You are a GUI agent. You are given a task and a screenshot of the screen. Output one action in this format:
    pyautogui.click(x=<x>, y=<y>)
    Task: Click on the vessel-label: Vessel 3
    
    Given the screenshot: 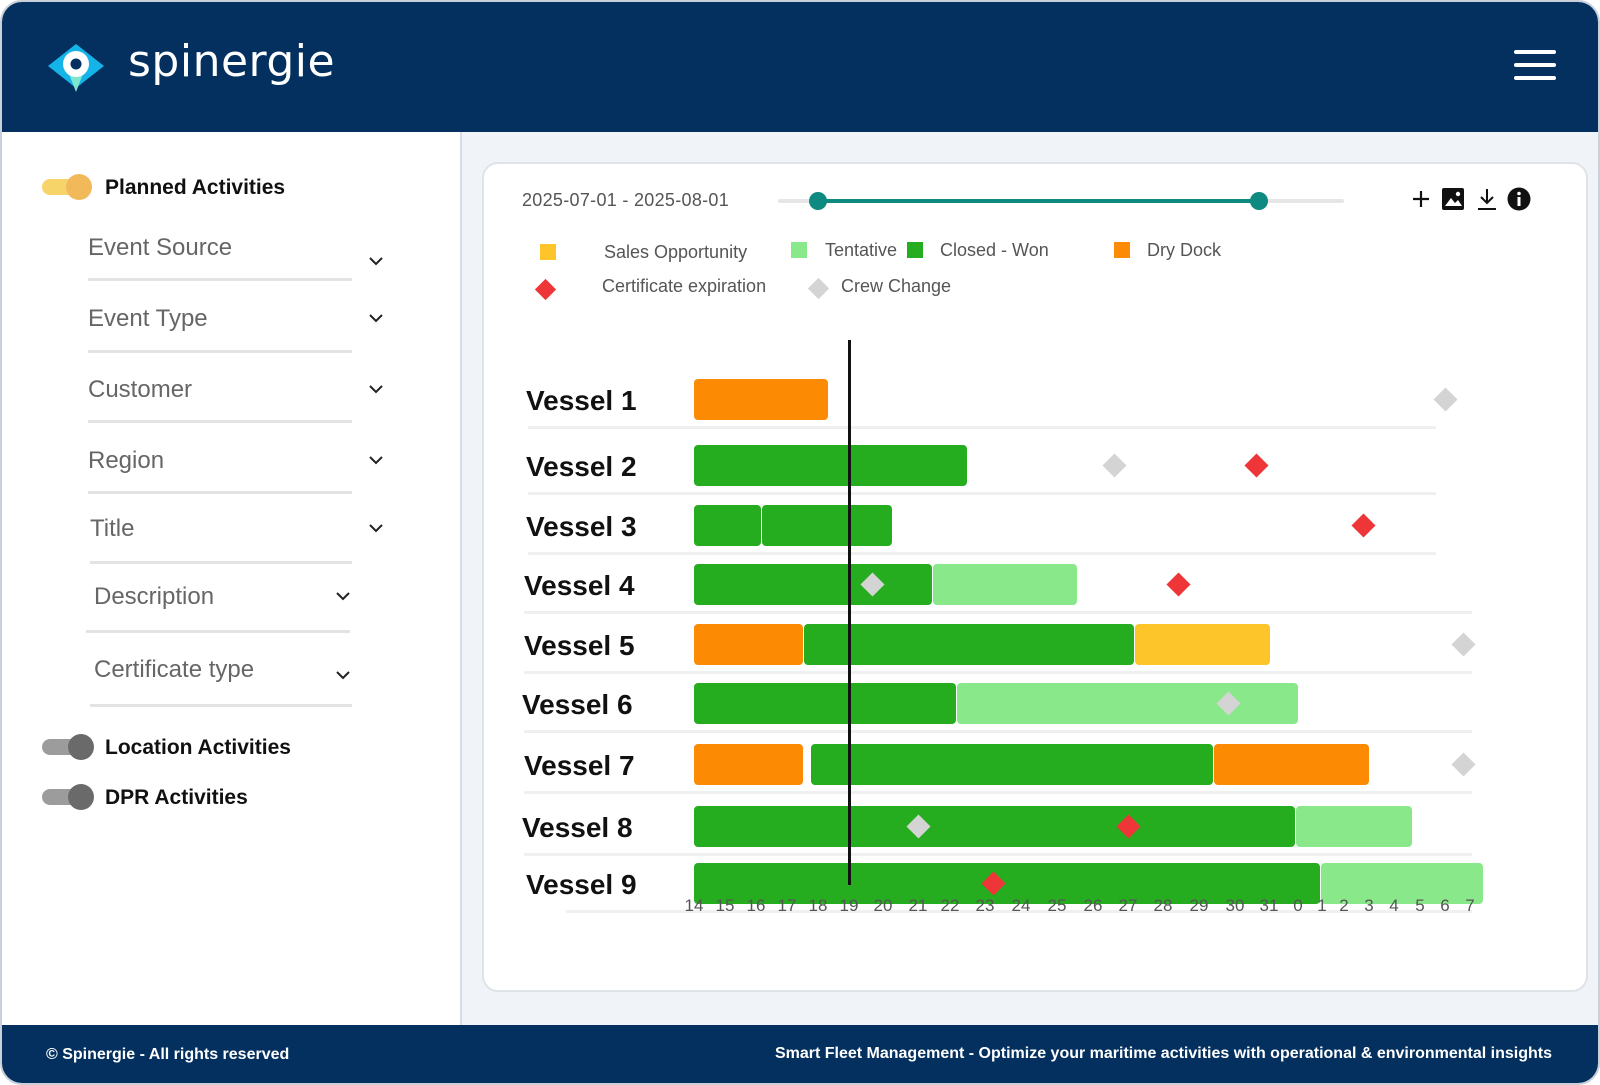 What is the action you would take?
    pyautogui.click(x=581, y=526)
    